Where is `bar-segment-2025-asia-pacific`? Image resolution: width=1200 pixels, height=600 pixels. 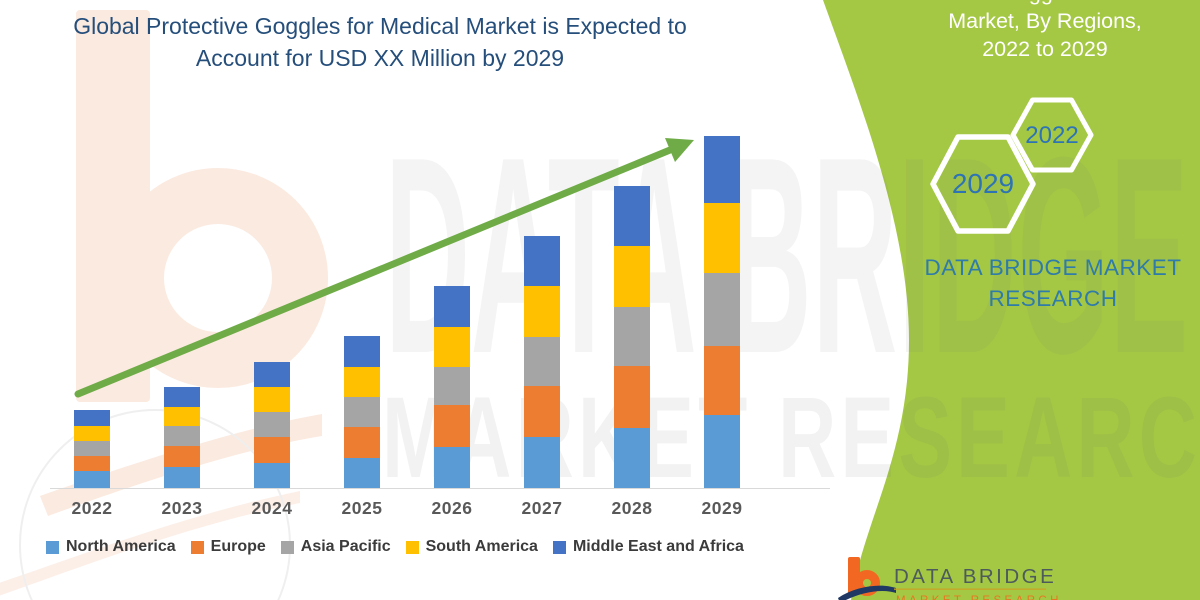 bar-segment-2025-asia-pacific is located at coordinates (362, 412).